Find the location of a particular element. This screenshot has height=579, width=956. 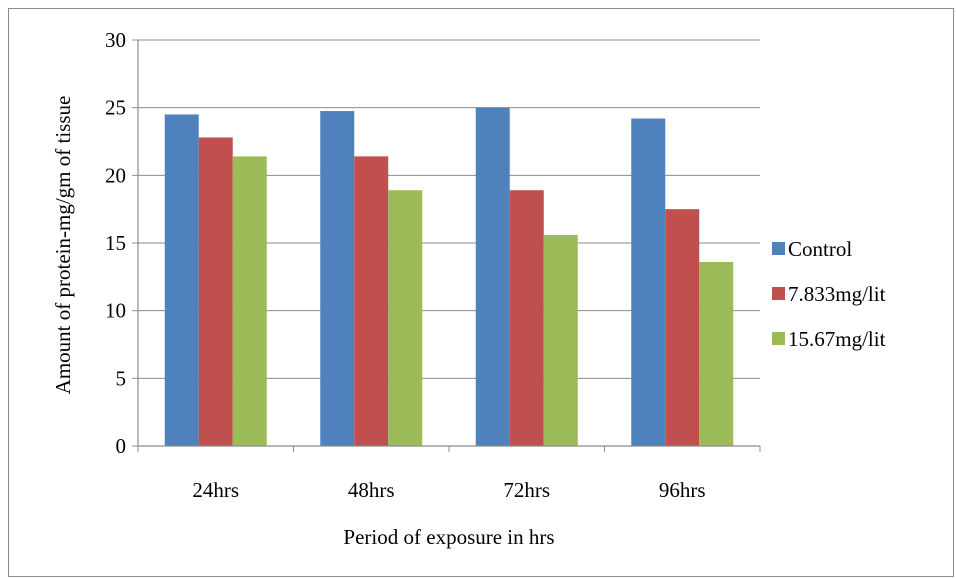

x-tick-label: 24hrs is located at coordinates (215, 490).